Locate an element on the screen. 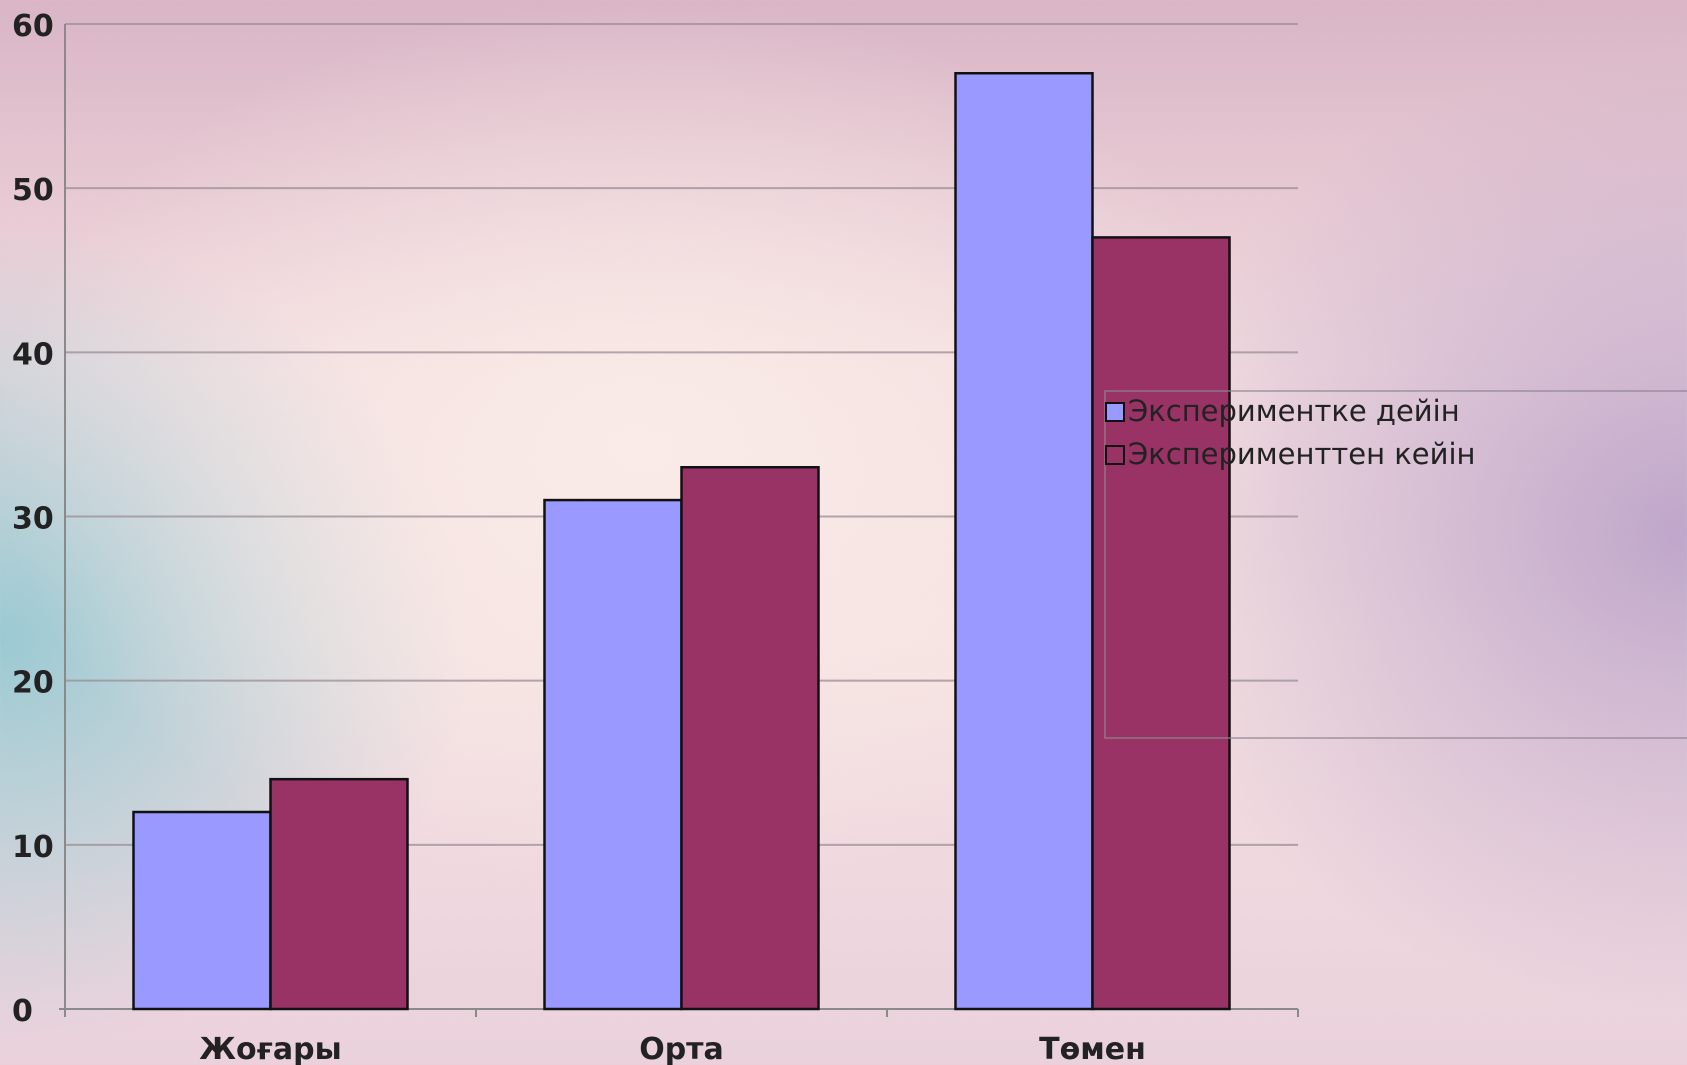 The height and width of the screenshot is (1065, 1687). y-tick-label: 40 is located at coordinates (33, 354).